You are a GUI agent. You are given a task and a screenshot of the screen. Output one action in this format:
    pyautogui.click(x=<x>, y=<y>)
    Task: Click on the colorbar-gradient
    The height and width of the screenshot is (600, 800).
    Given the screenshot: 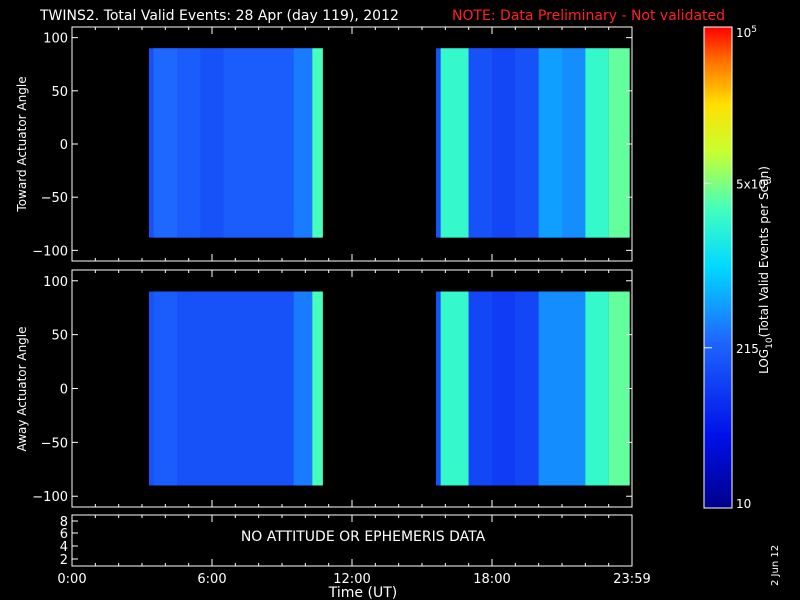 What is the action you would take?
    pyautogui.click(x=718, y=267)
    